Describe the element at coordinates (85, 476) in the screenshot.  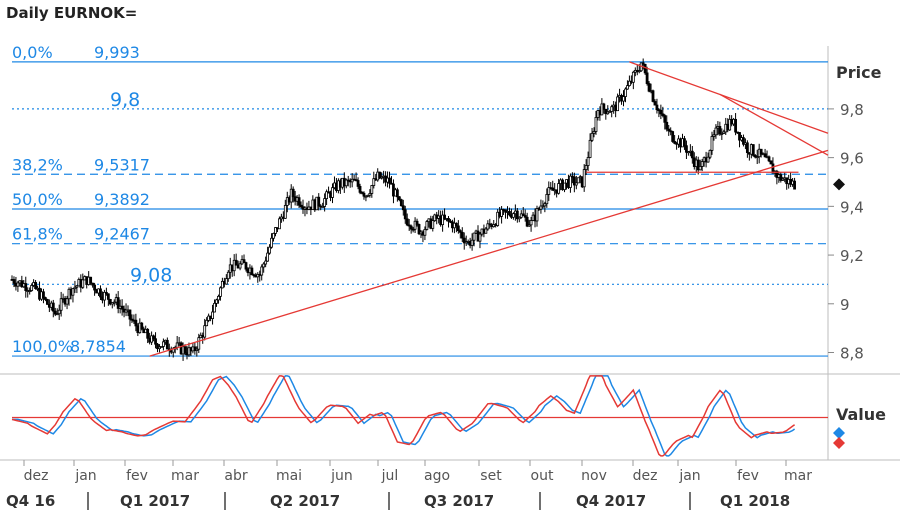
I see `month-label: jan` at that location.